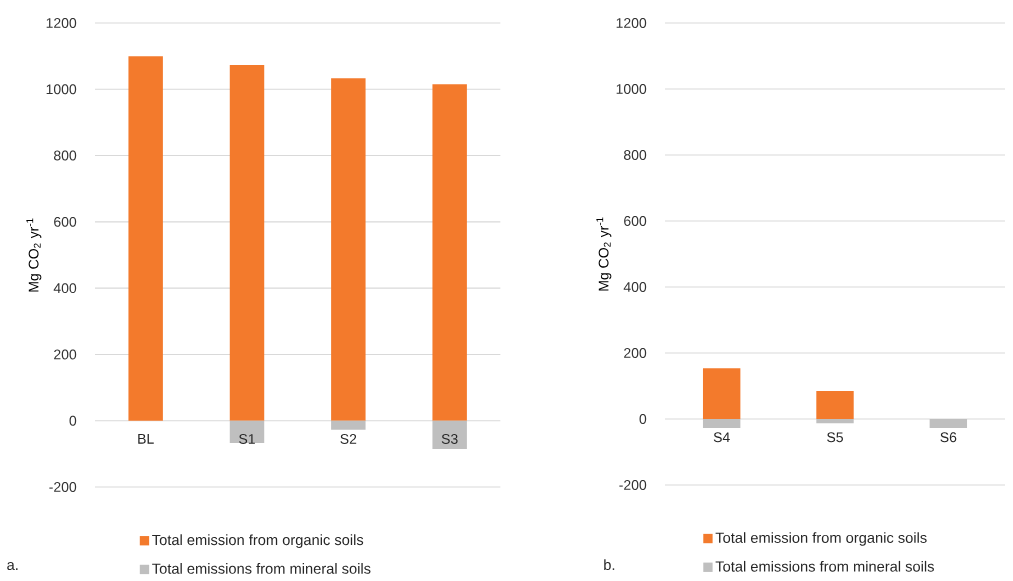  What do you see at coordinates (348, 438) in the screenshot?
I see `x-tick-label: S2` at bounding box center [348, 438].